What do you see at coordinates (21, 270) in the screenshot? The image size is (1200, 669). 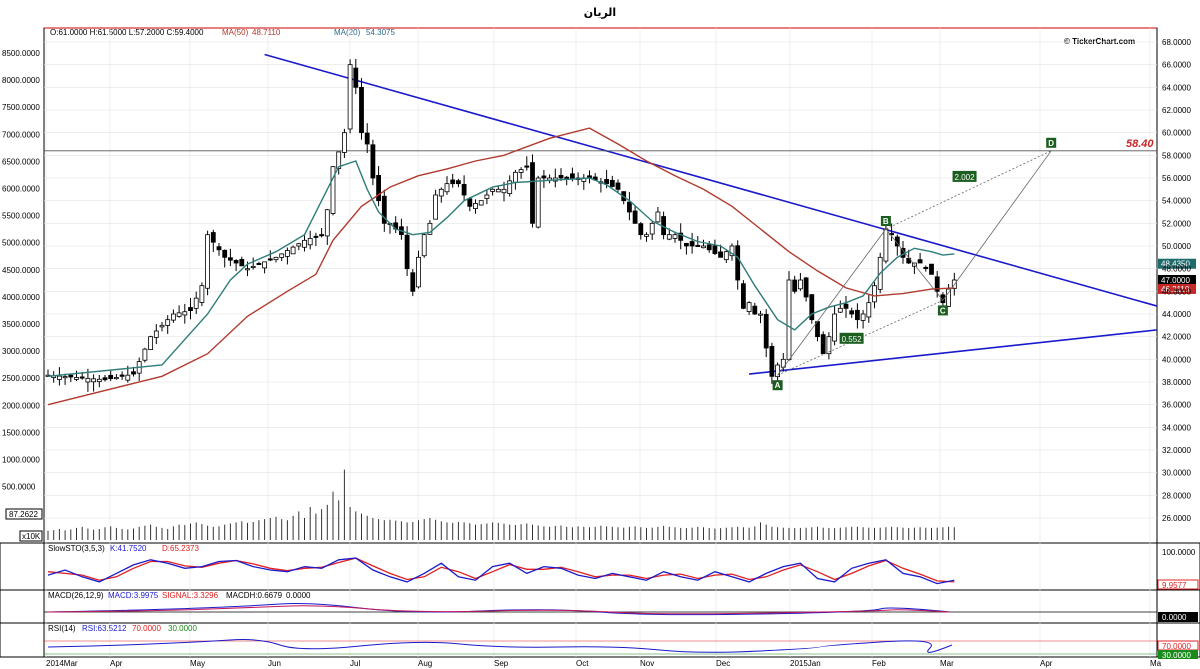 I see `left-axis-label: 4500.0000` at bounding box center [21, 270].